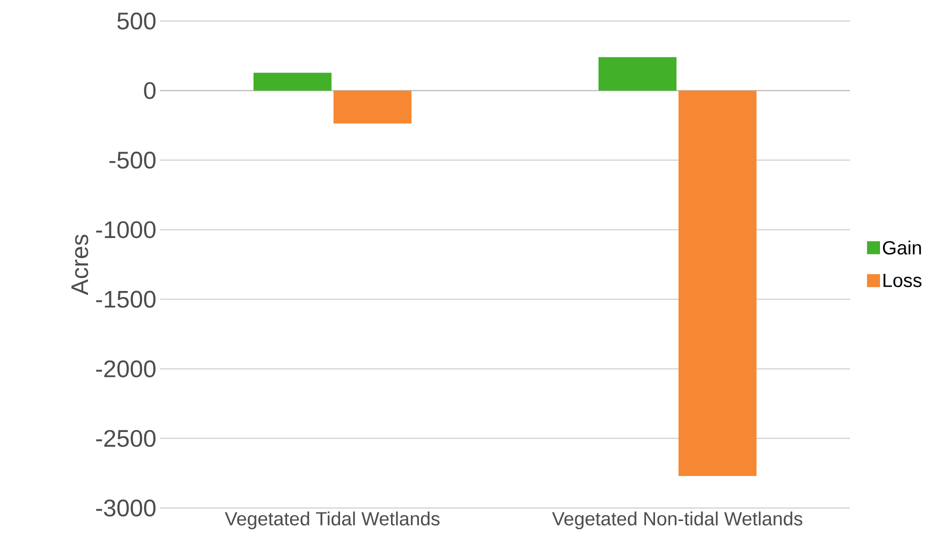 The image size is (936, 546). I want to click on x-tick-label: Vegetated Non-tidal Wetlands, so click(677, 521).